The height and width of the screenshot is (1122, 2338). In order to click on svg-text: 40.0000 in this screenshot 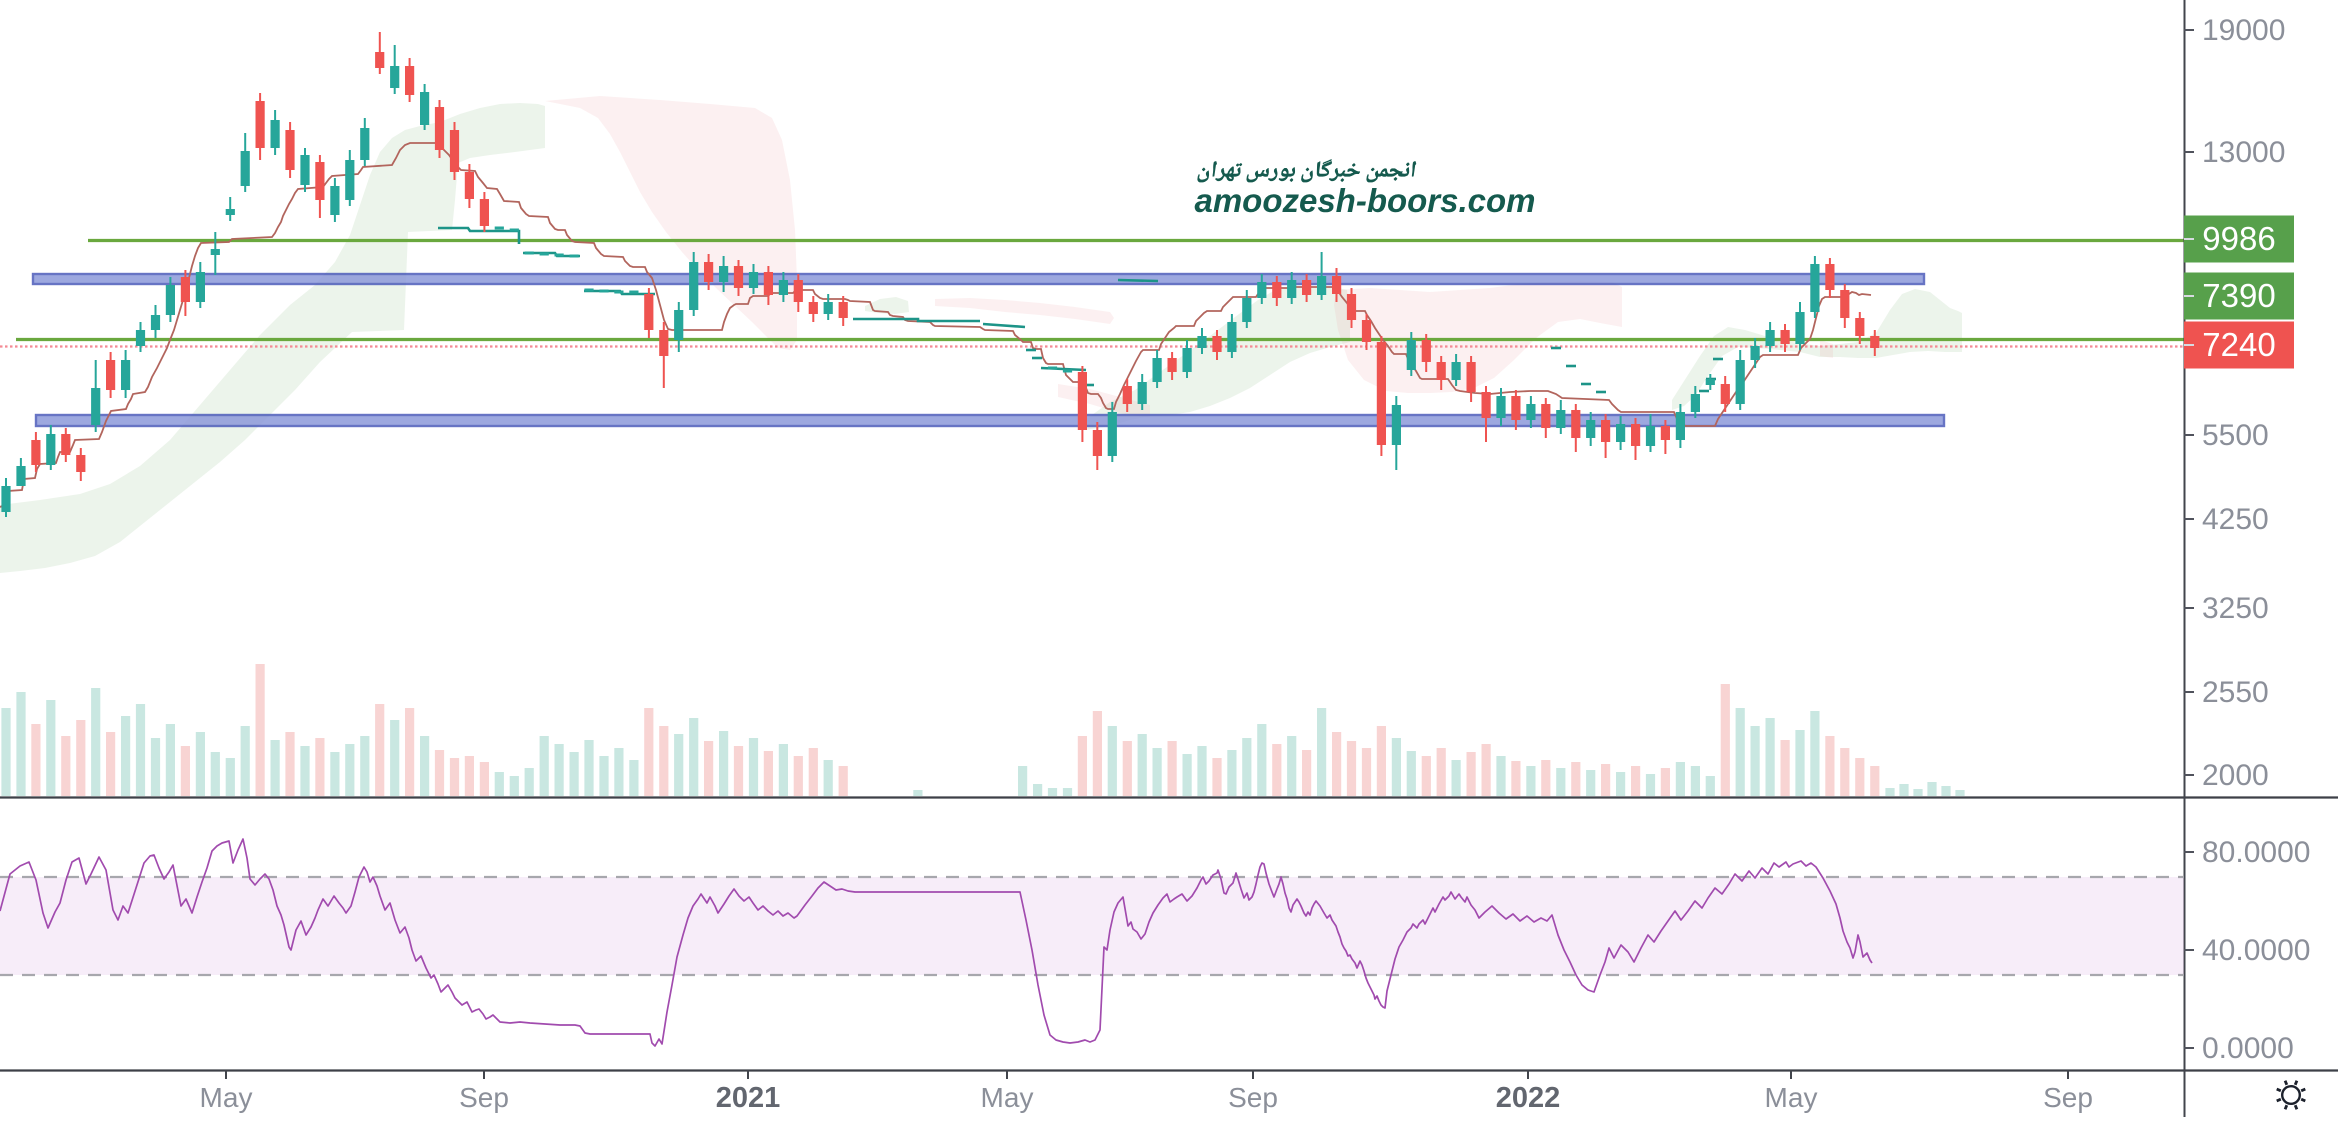, I will do `click(2256, 950)`.